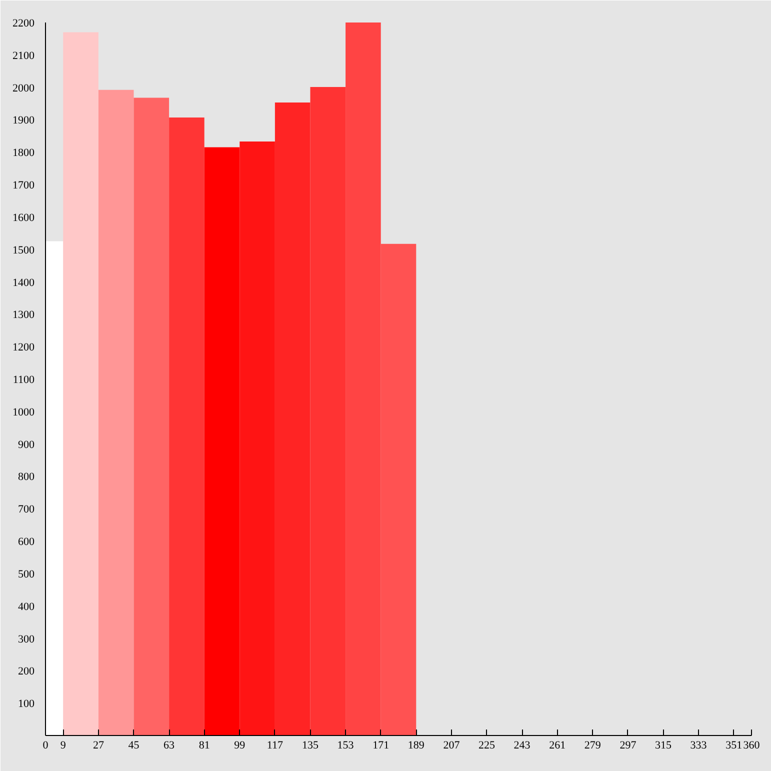  I want to click on x-tick-label: 27, so click(98, 746).